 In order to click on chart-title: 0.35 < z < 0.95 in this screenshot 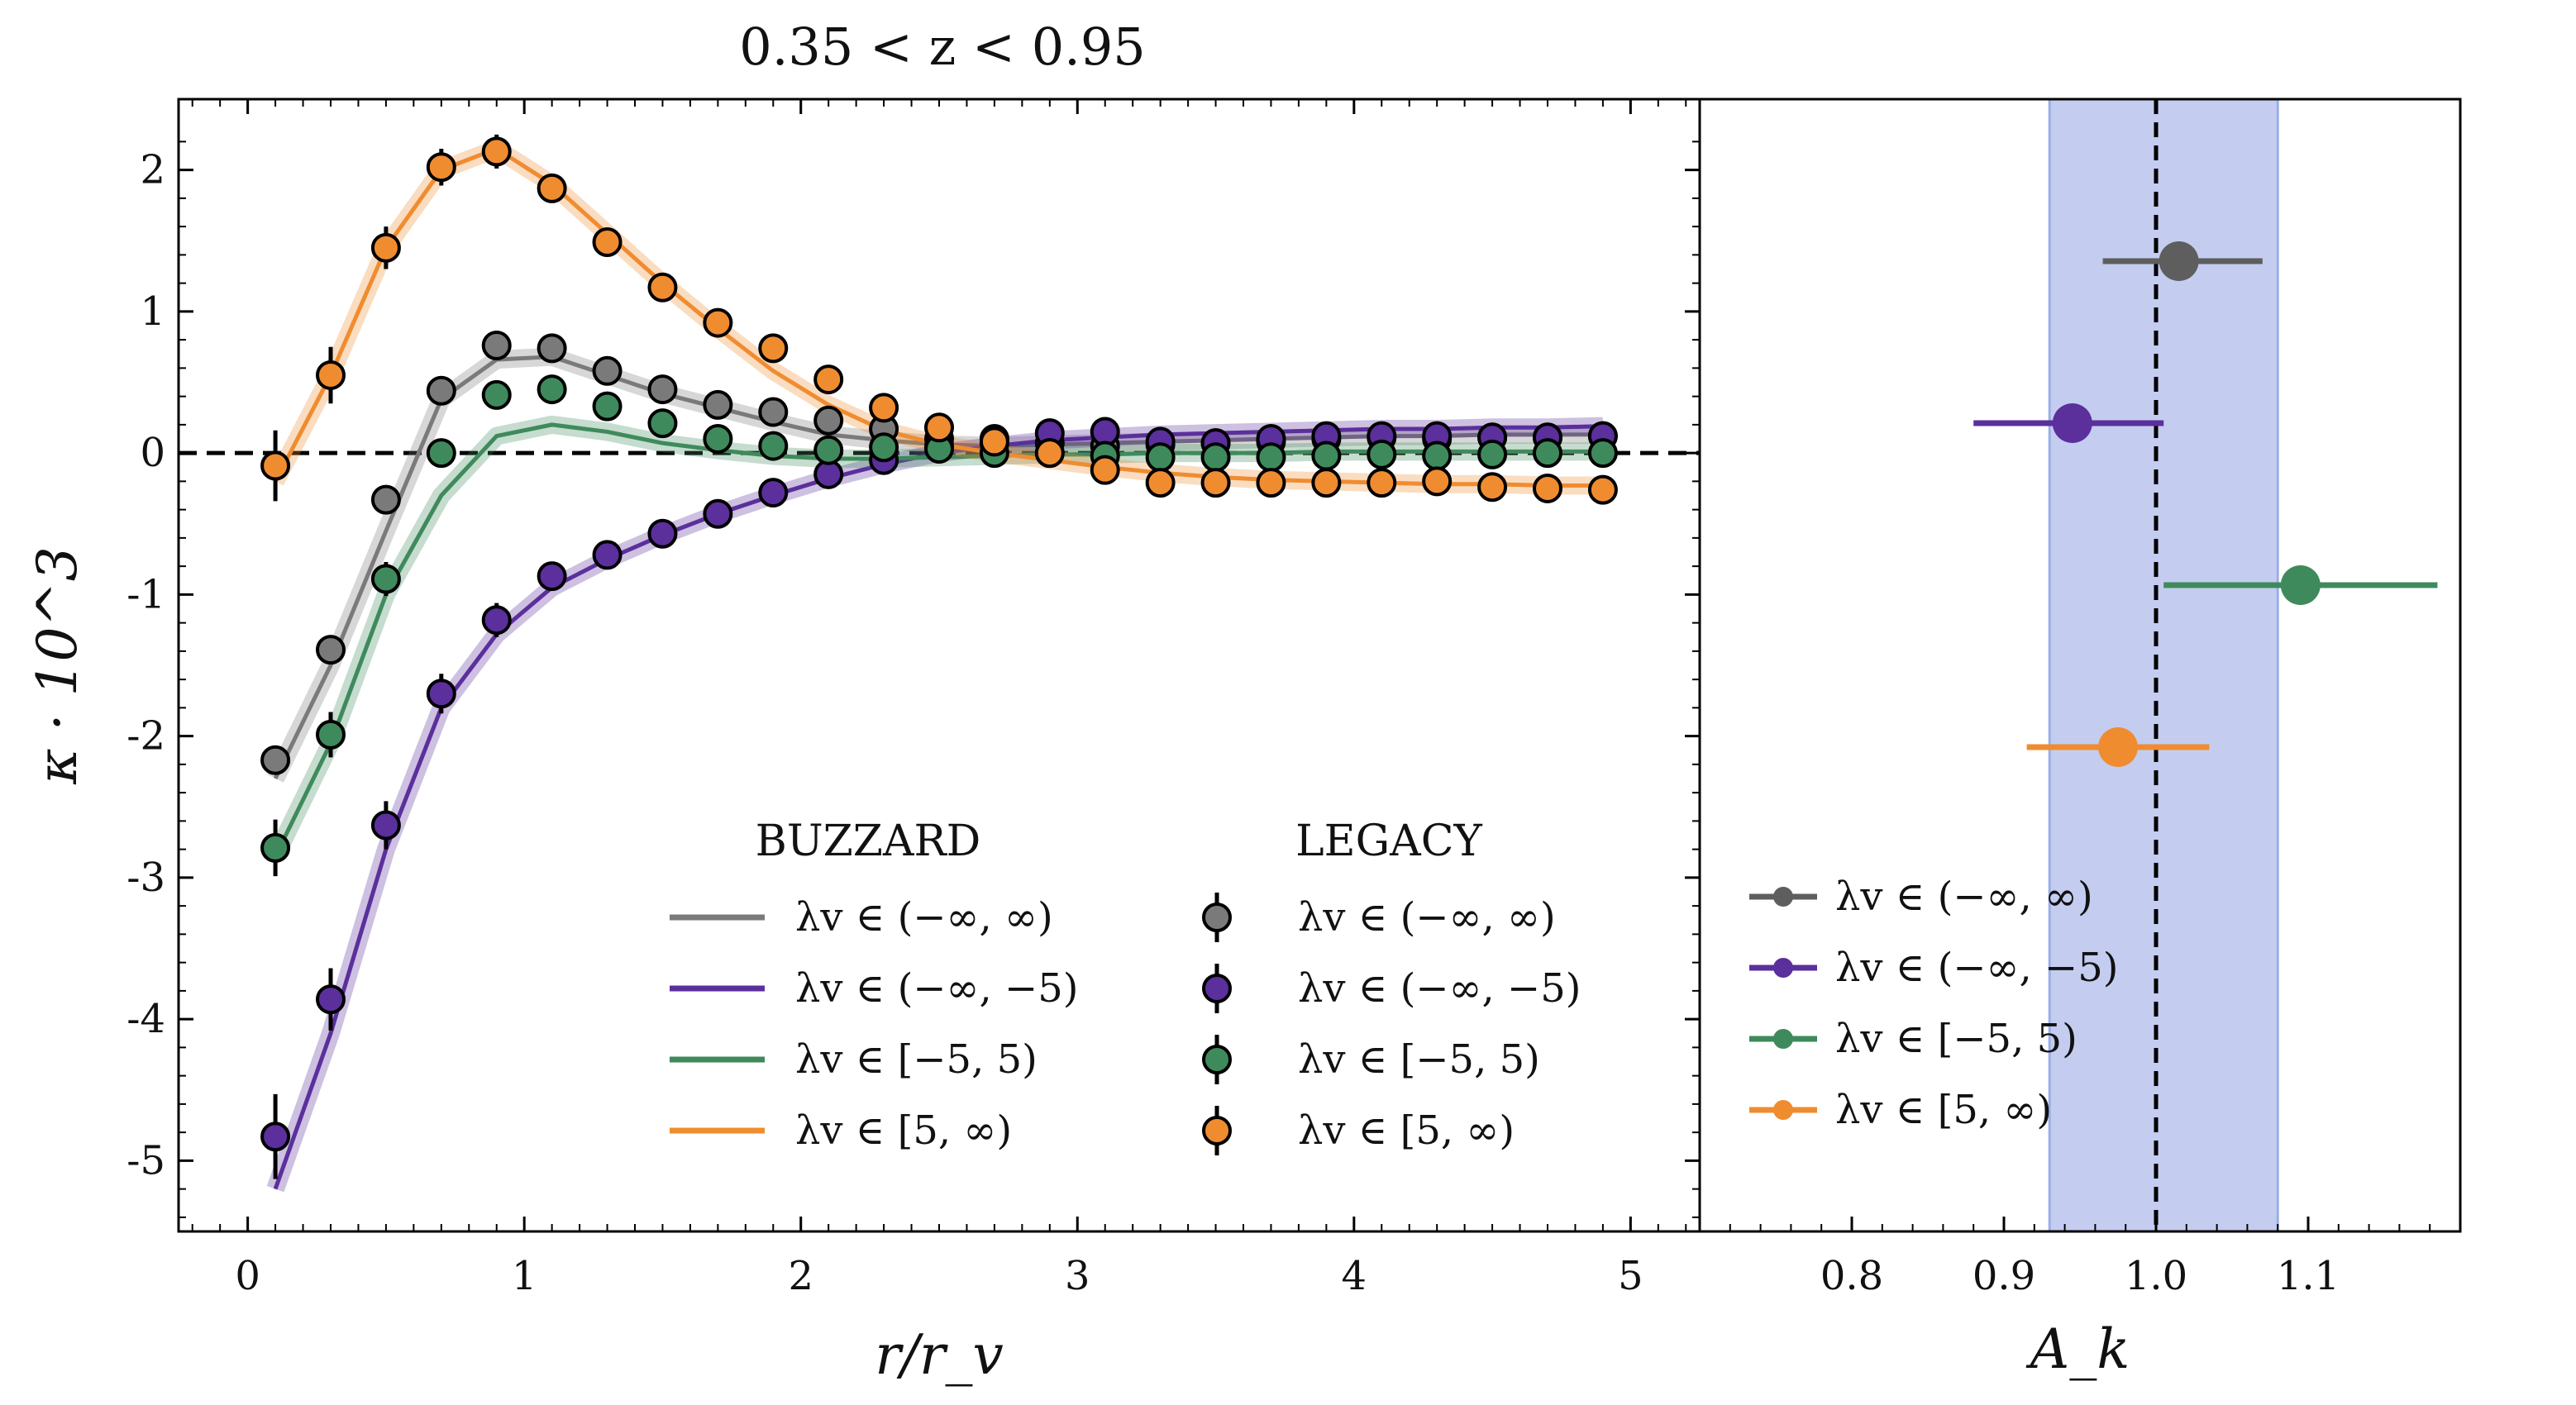, I will do `click(943, 47)`.